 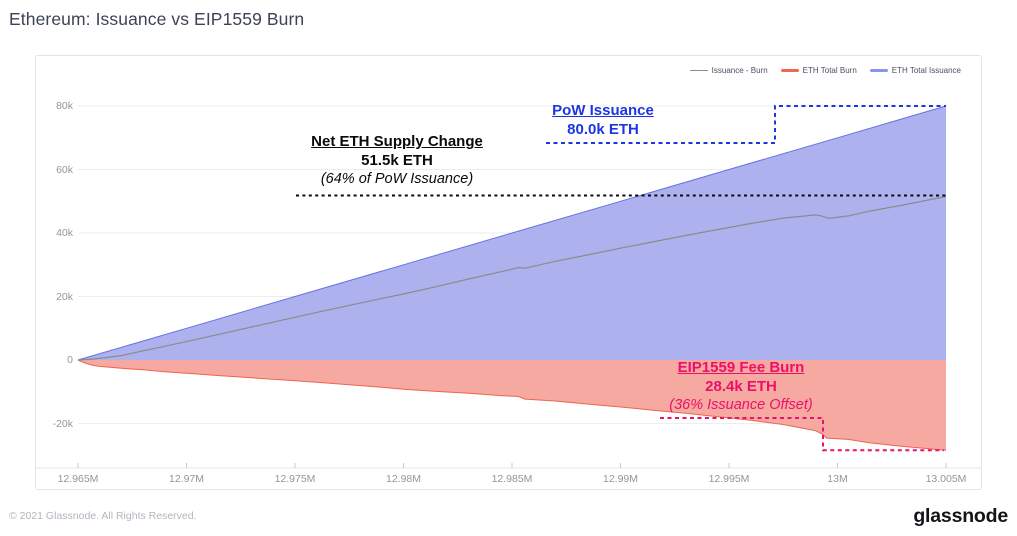 I want to click on annotation-pow-title: PoW Issuance, so click(x=603, y=110).